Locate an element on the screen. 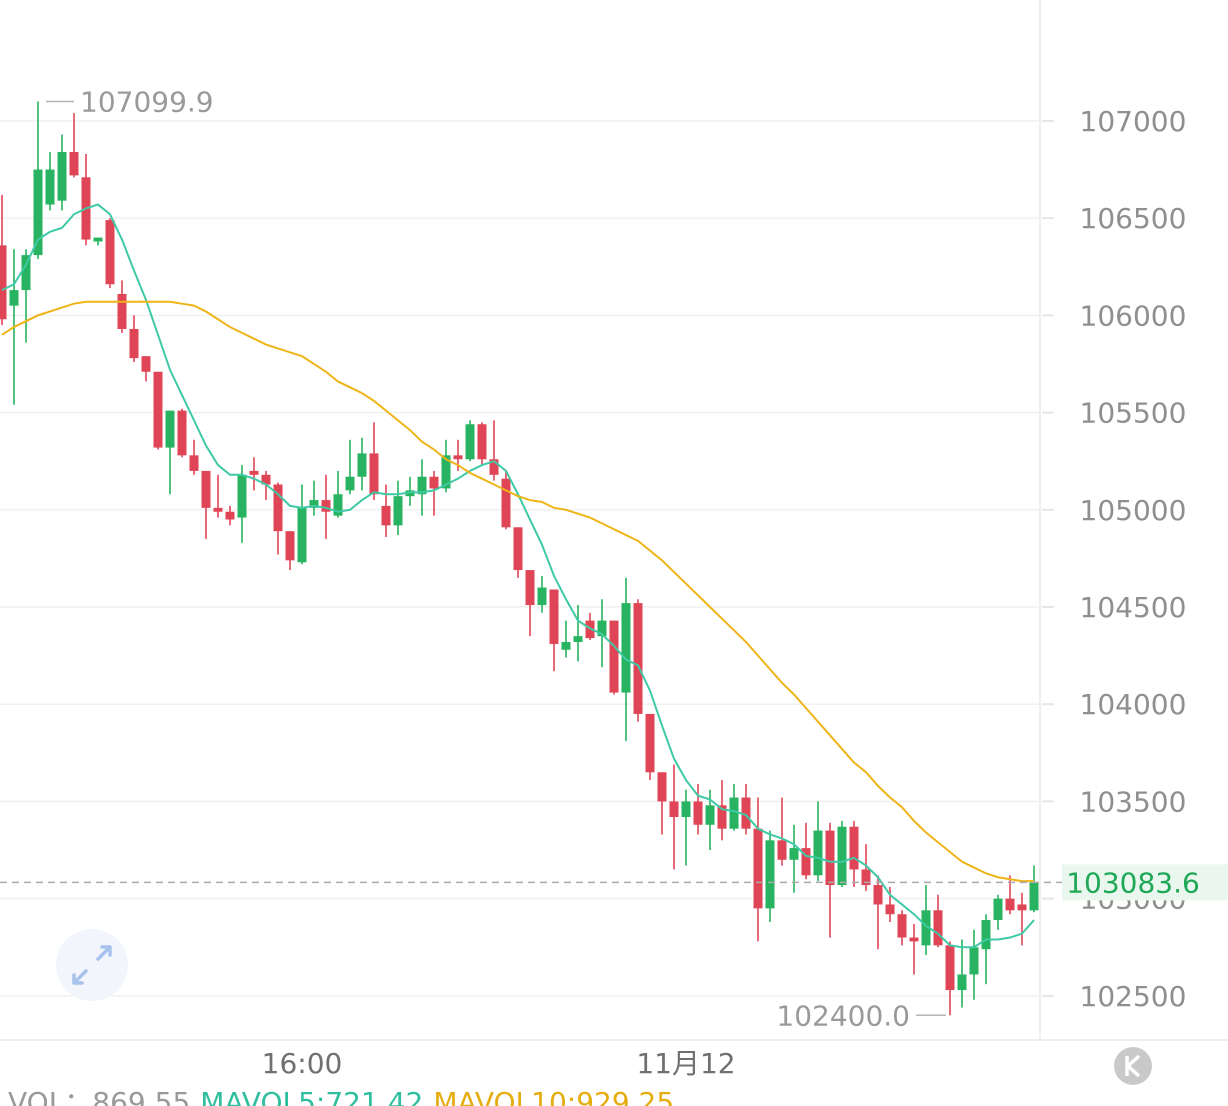  indicator: MAVOL10:929.25 is located at coordinates (553, 1096).